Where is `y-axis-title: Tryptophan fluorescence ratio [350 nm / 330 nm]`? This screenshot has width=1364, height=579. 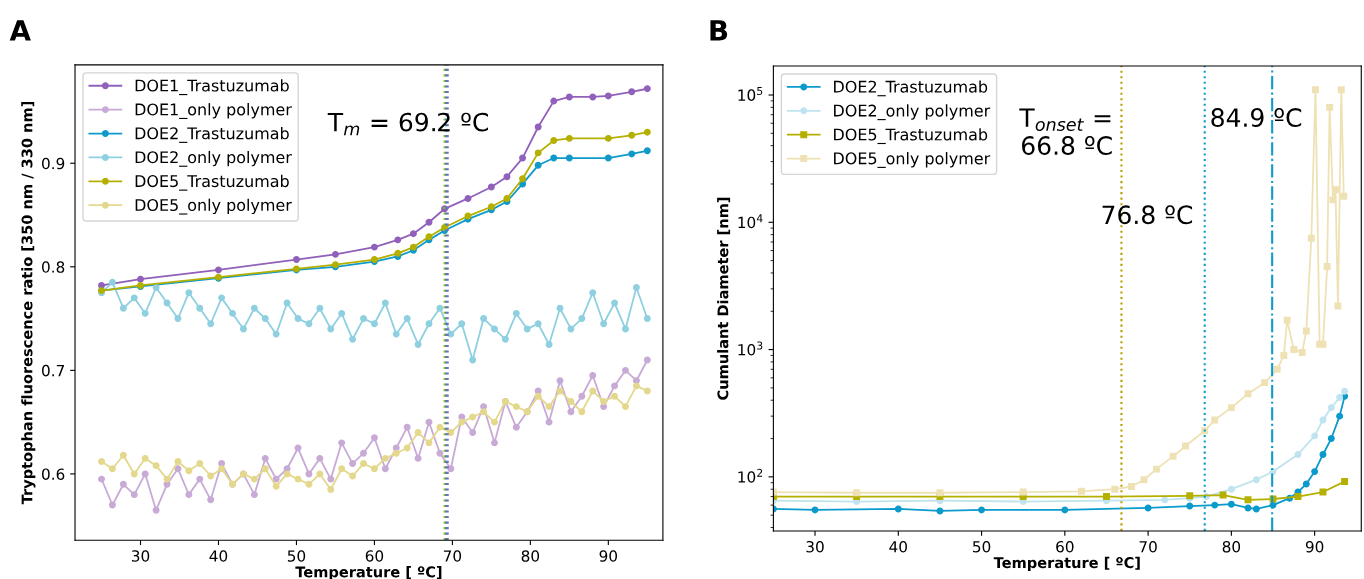 y-axis-title: Tryptophan fluorescence ratio [350 nm / 330 nm] is located at coordinates (28, 303).